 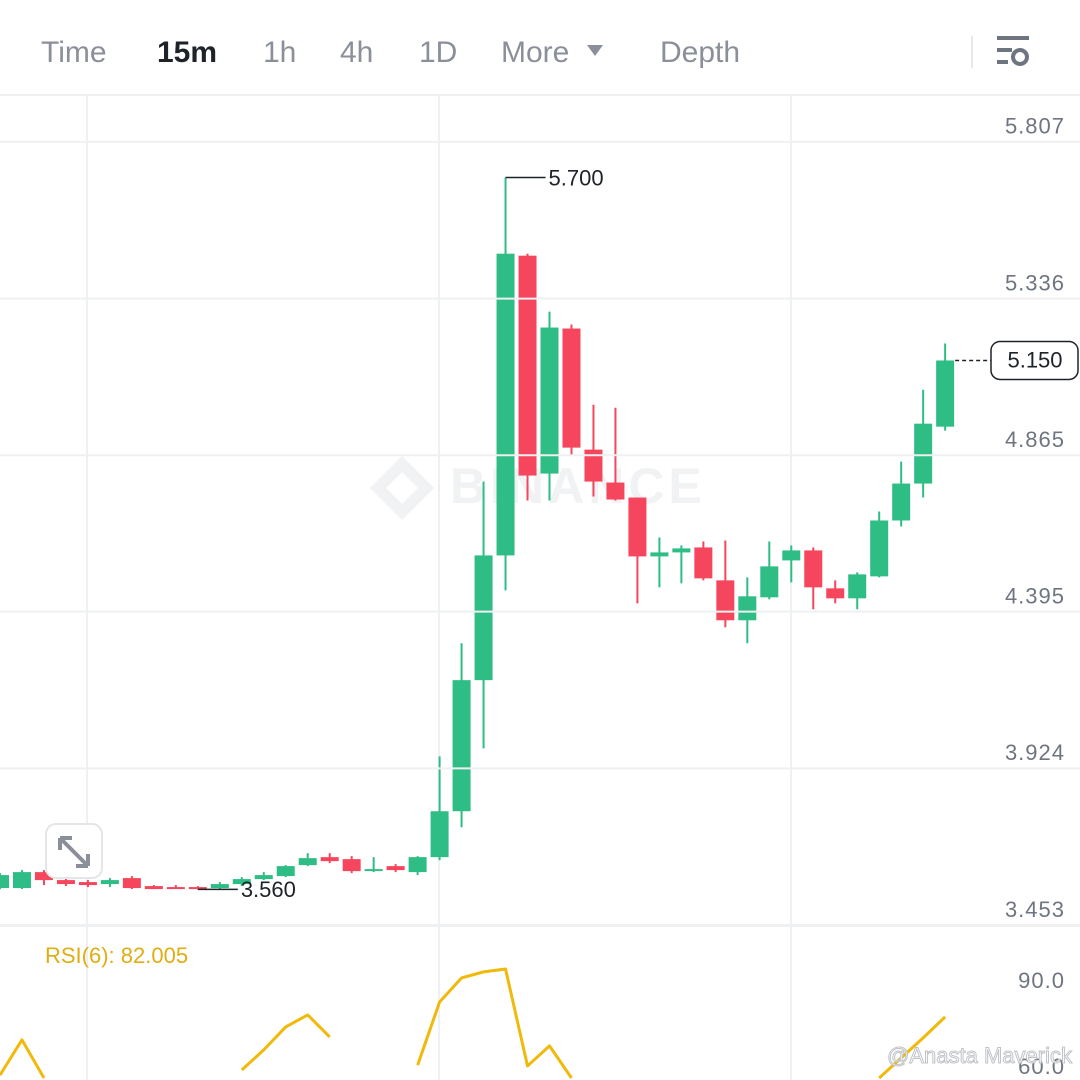 What do you see at coordinates (268, 889) in the screenshot?
I see `extreme-label: 3.560` at bounding box center [268, 889].